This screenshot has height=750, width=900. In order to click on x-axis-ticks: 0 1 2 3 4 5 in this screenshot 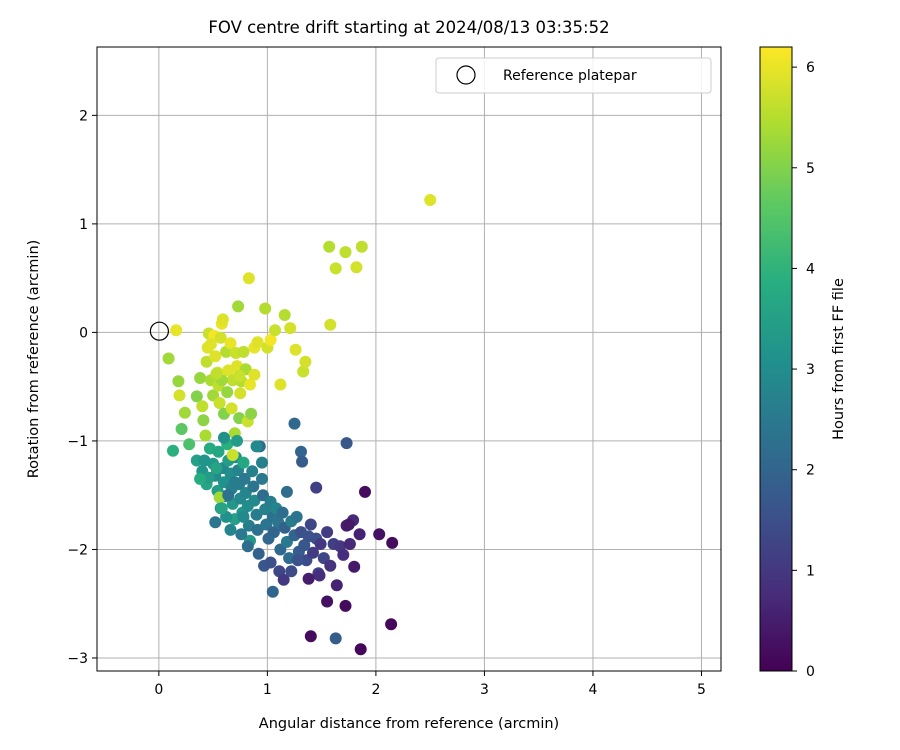, I will do `click(430, 684)`.